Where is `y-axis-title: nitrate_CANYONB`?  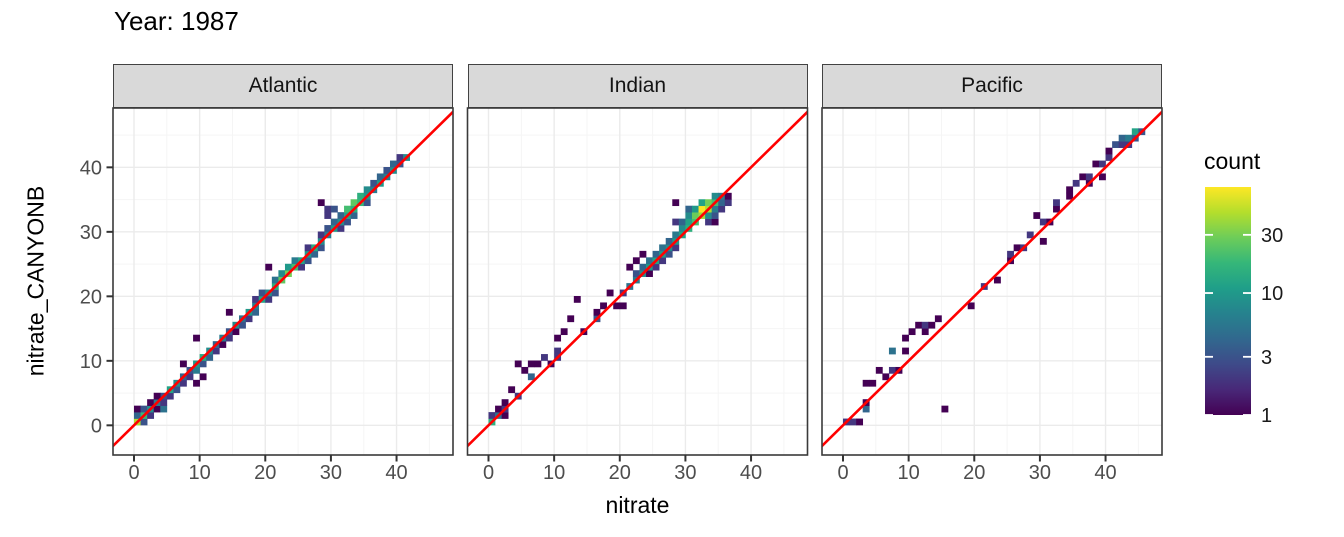
y-axis-title: nitrate_CANYONB is located at coordinates (35, 281).